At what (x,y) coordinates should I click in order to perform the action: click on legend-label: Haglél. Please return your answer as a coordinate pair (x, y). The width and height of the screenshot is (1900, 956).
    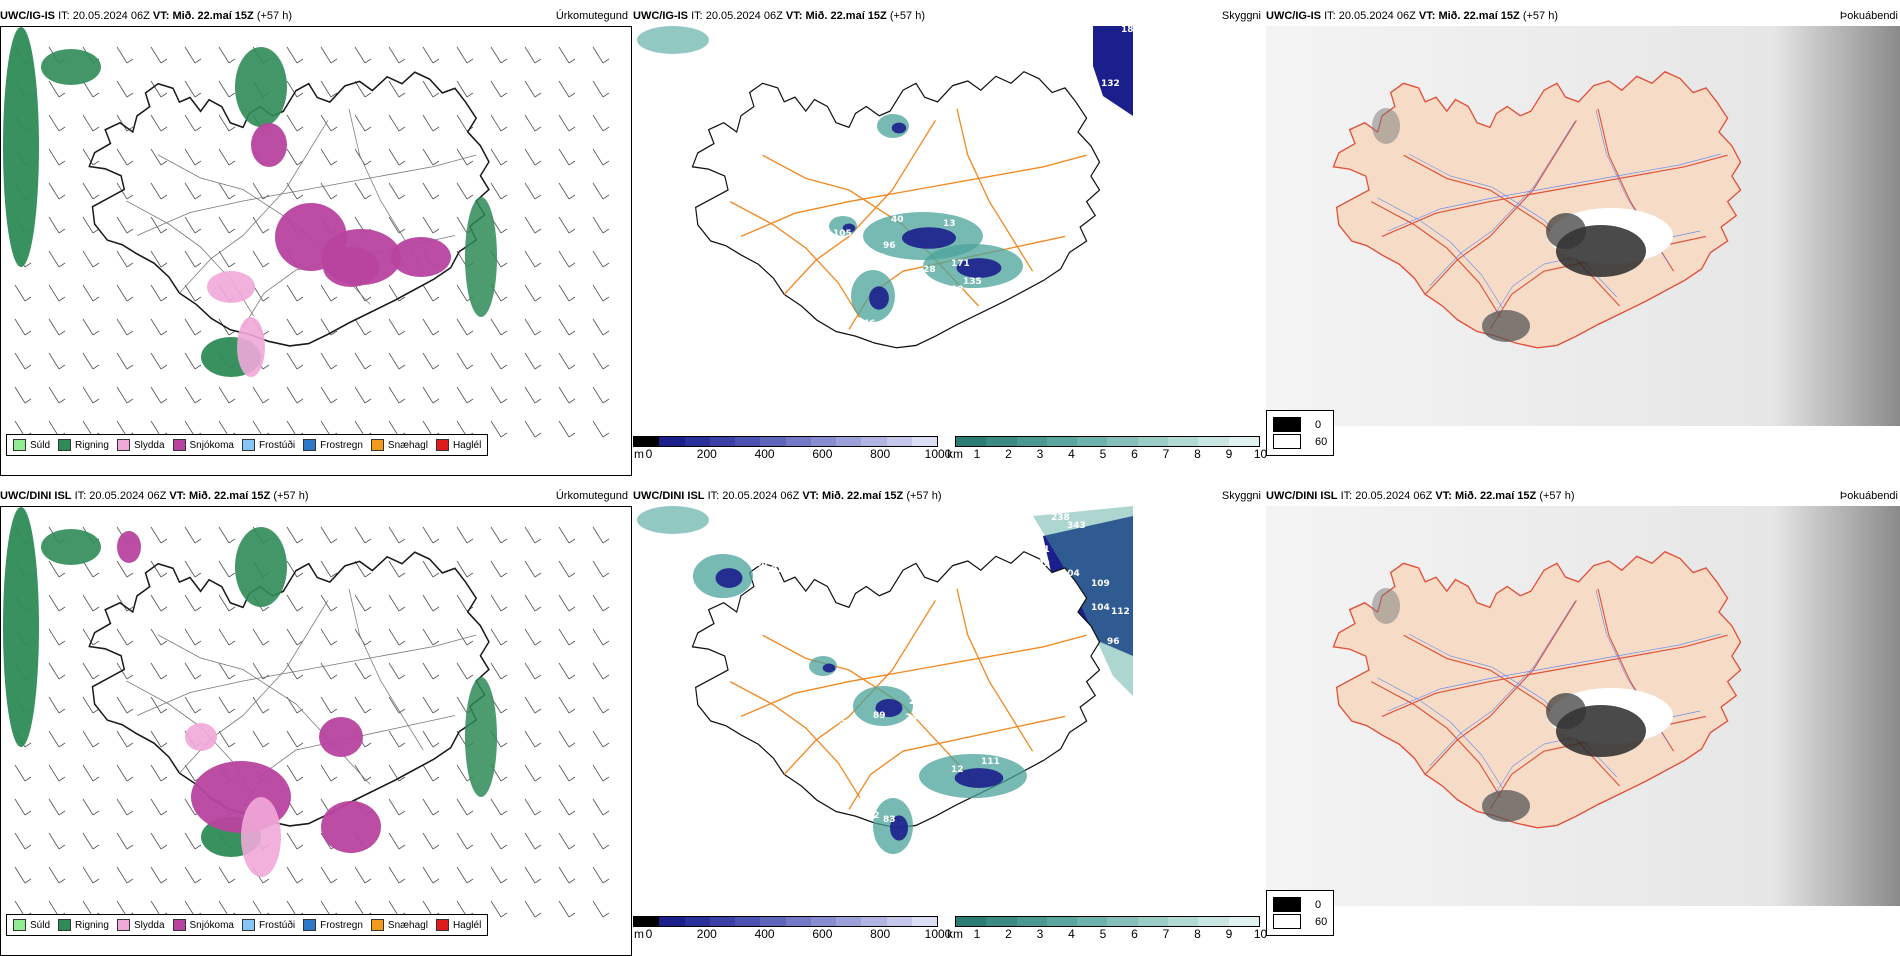
    Looking at the image, I should click on (467, 445).